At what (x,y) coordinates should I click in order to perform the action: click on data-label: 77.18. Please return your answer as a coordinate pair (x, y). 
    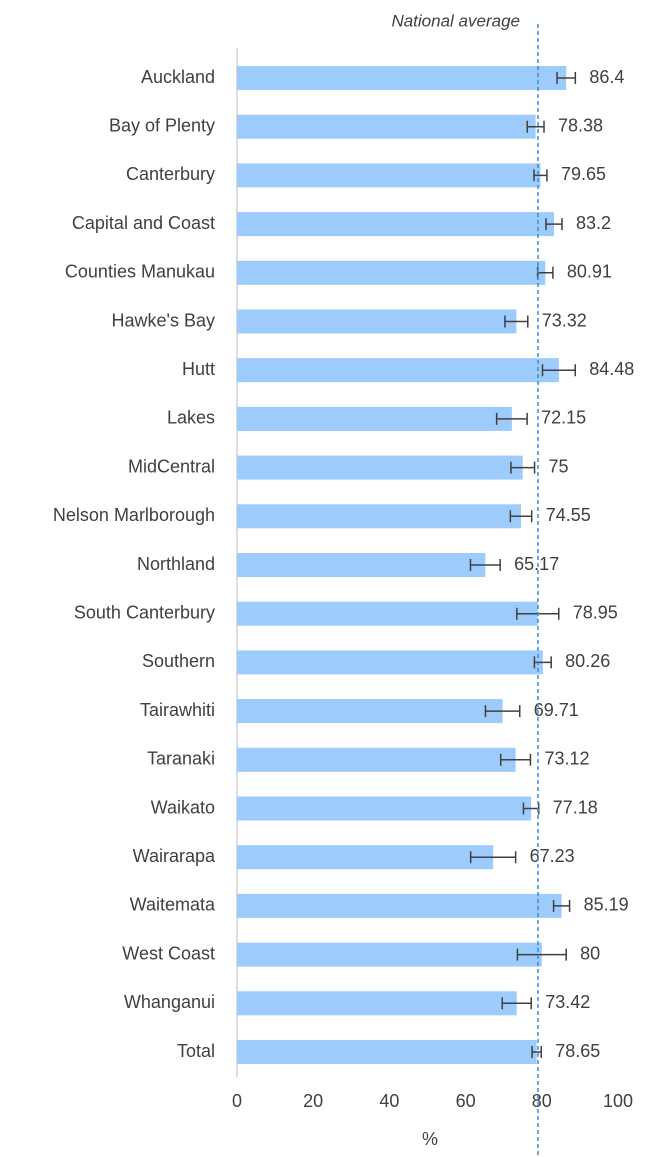
    Looking at the image, I should click on (575, 807).